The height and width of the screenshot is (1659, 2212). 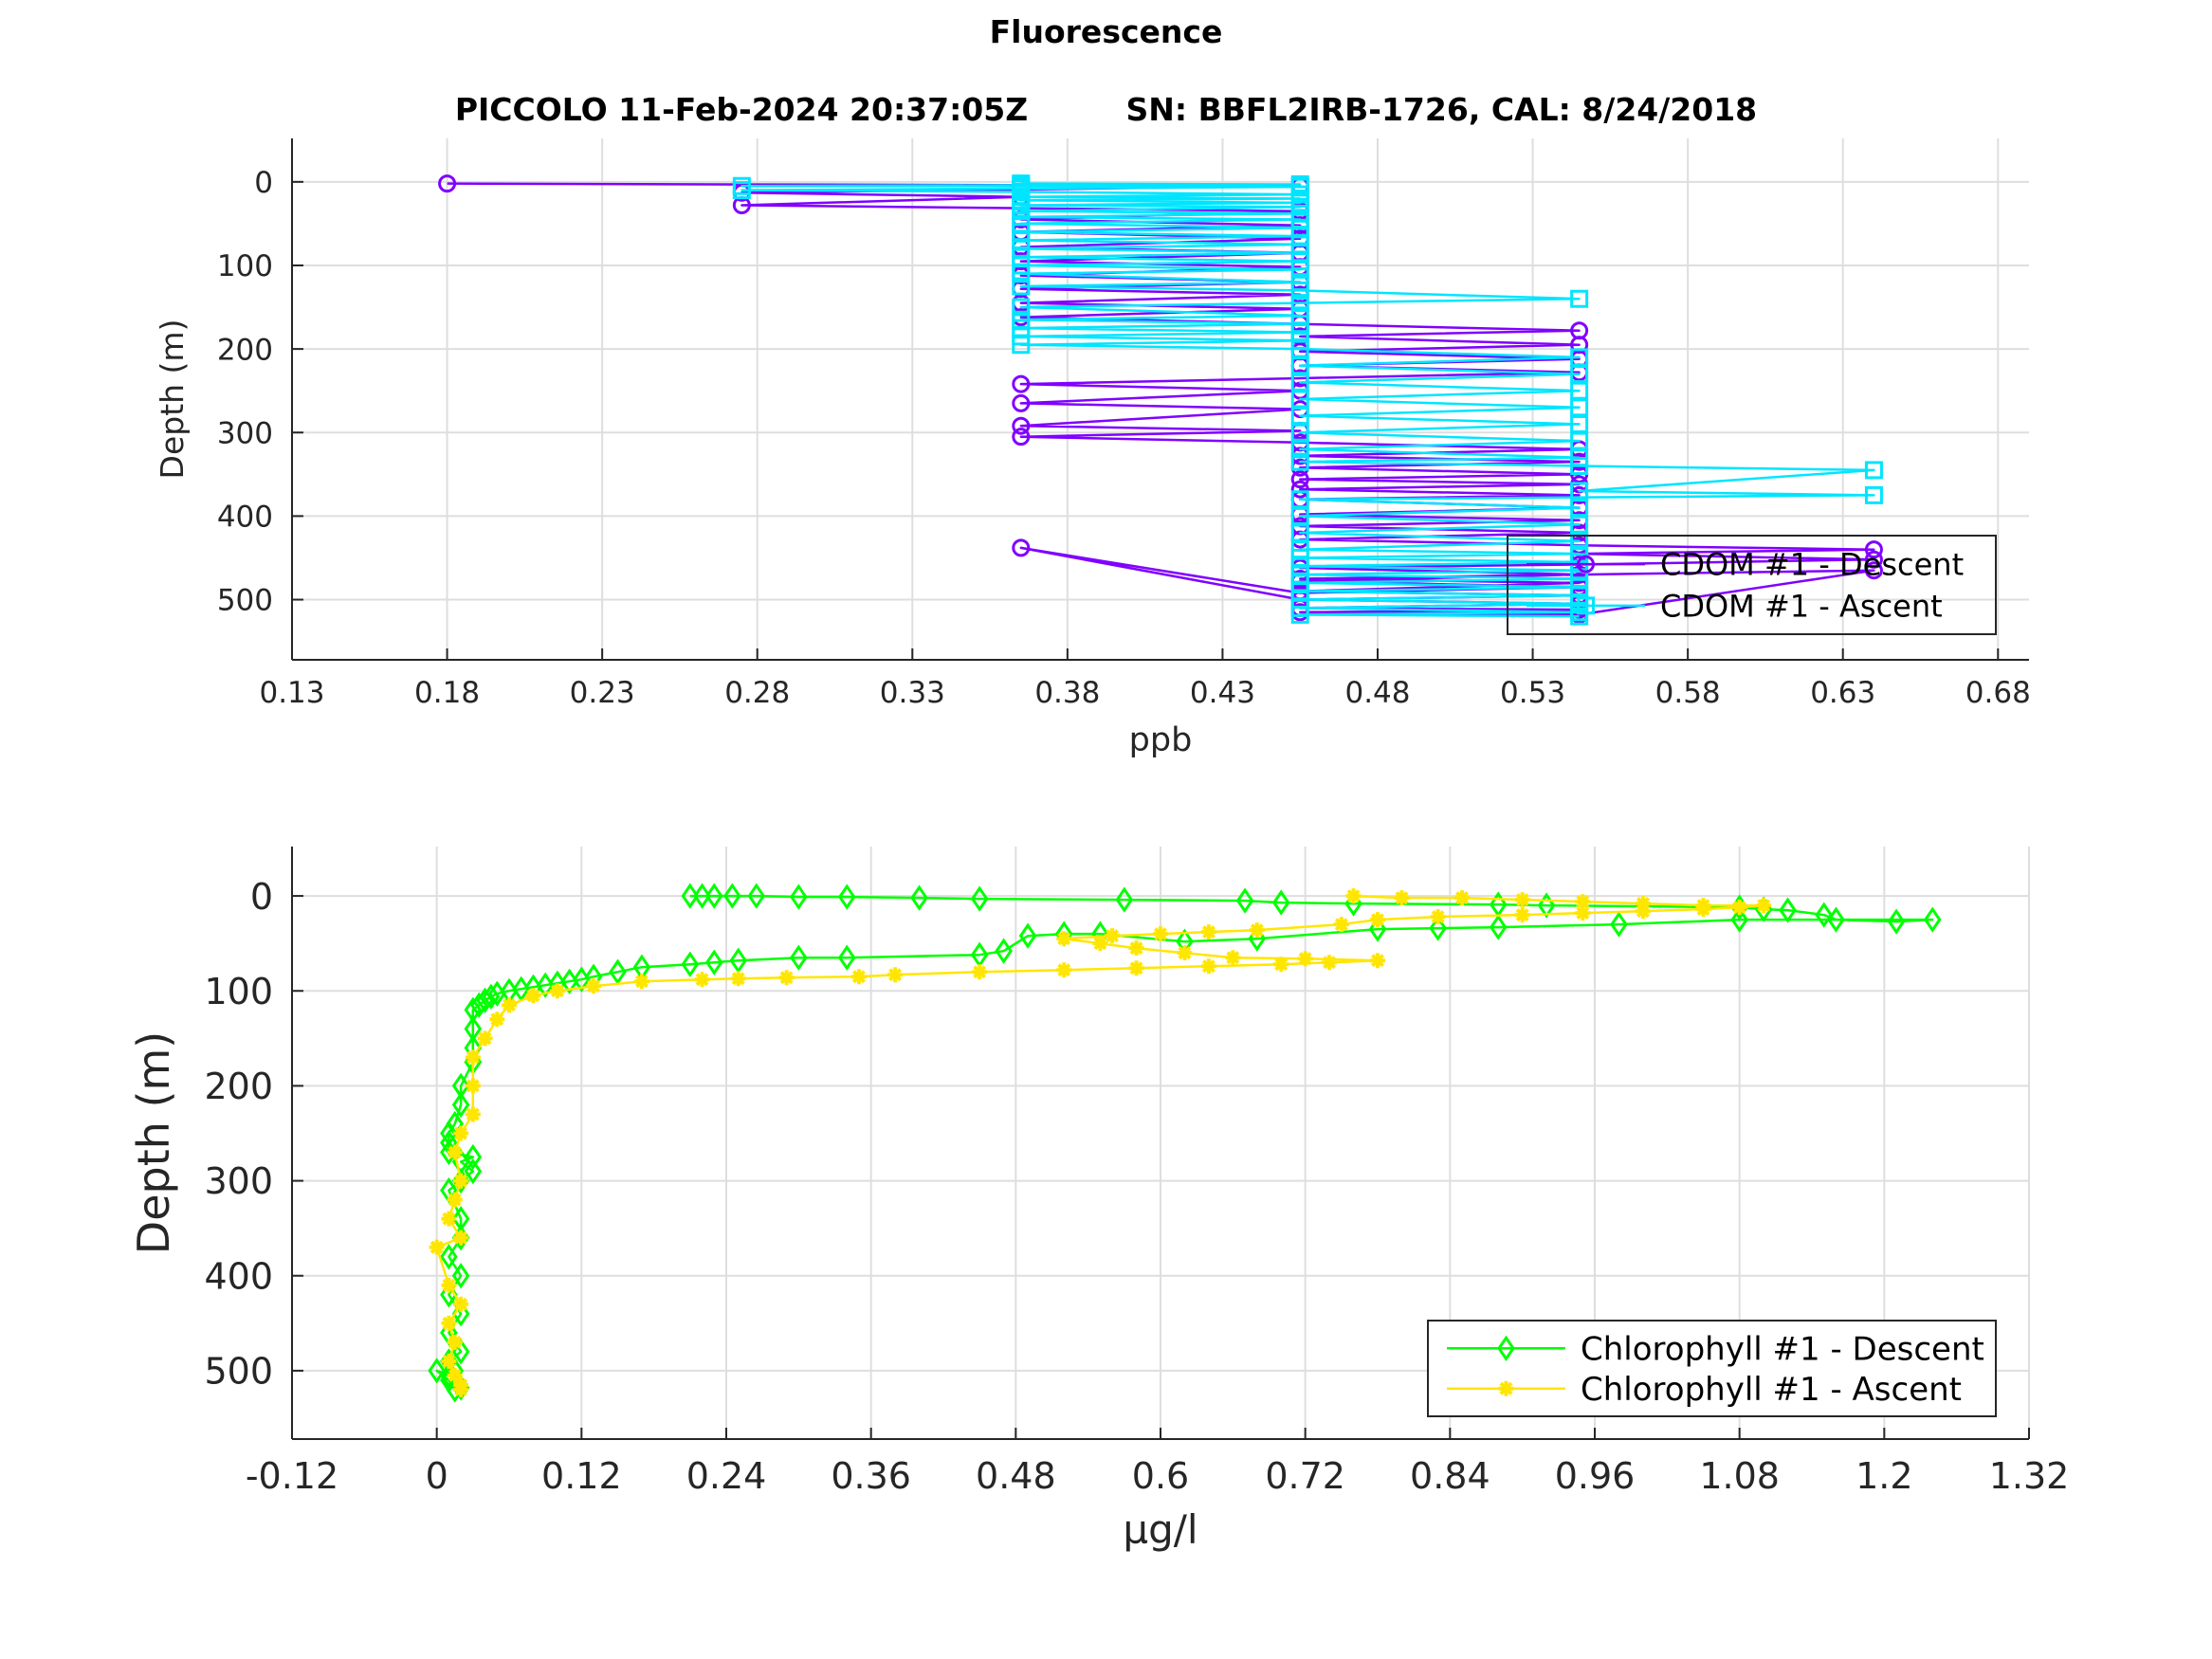 I want to click on x-tick-label: 0.28, so click(x=757, y=693).